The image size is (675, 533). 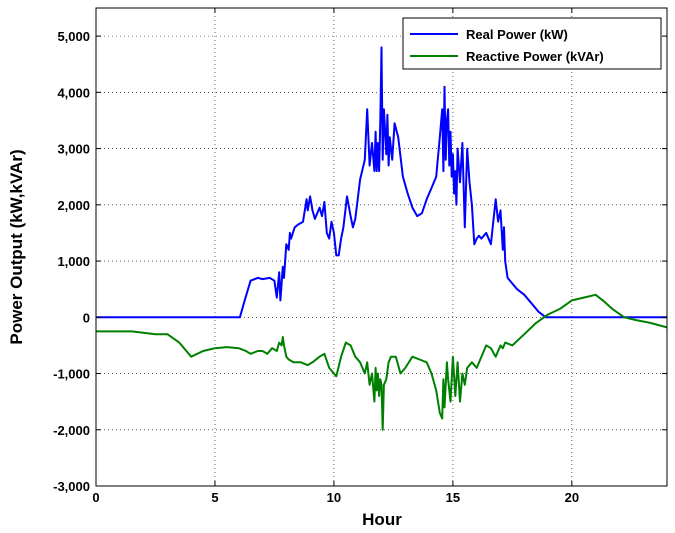 I want to click on x-tick-label: 10, so click(x=334, y=497).